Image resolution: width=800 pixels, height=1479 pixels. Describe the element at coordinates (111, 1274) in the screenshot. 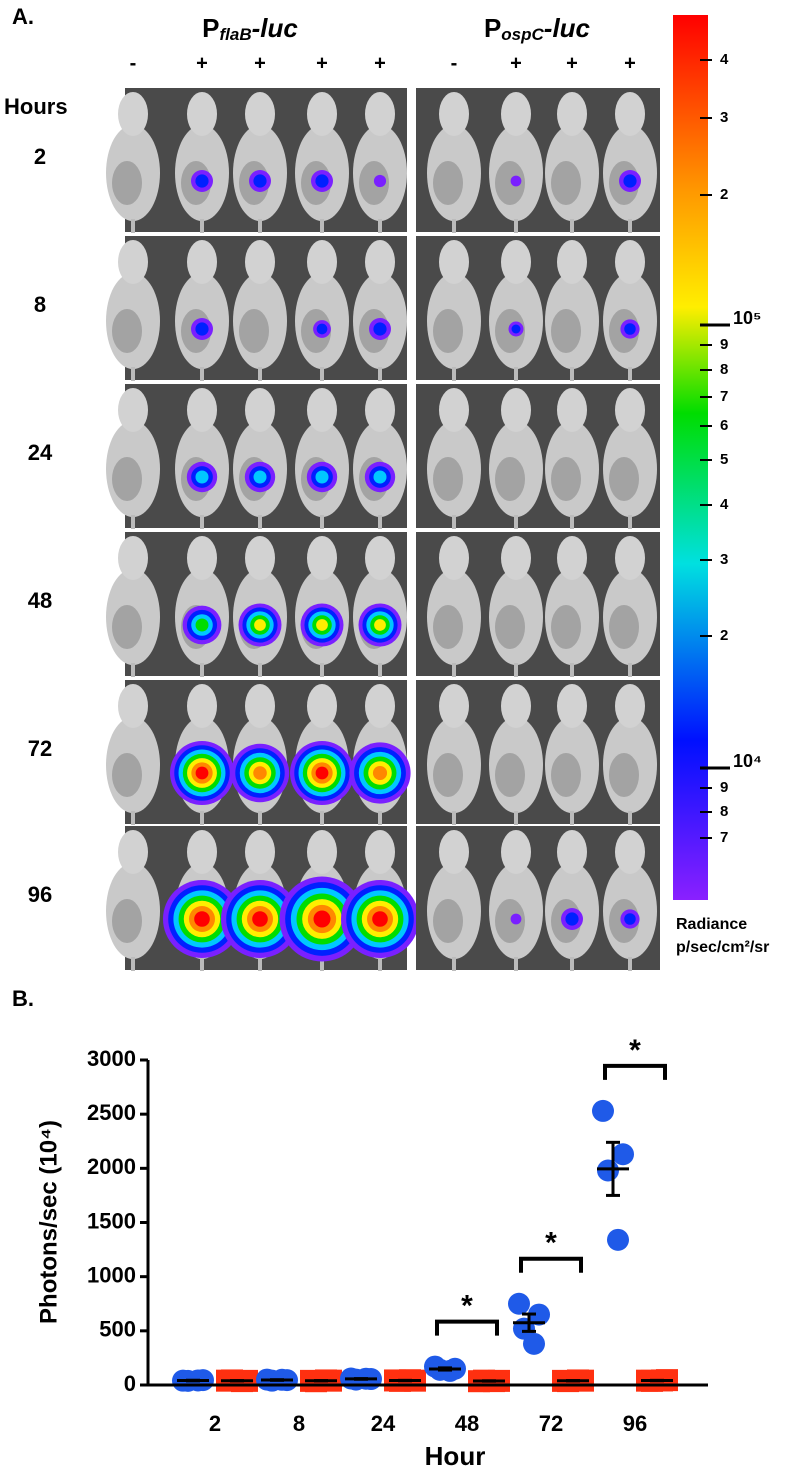

I see `y-tick-label: 1000` at that location.